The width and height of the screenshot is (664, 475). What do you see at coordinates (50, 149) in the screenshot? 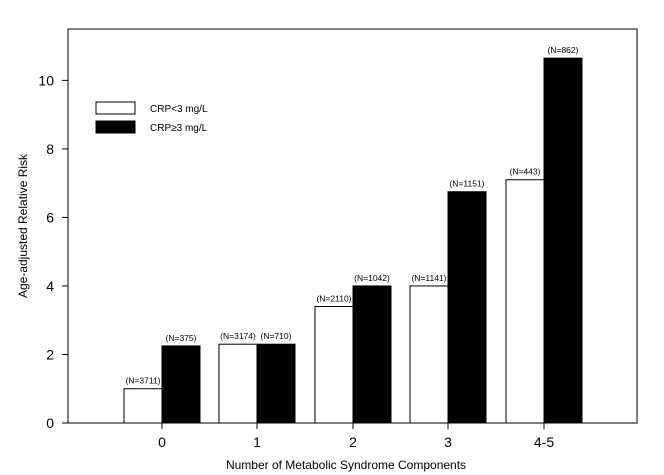
I see `y-tick-label-8: 8` at bounding box center [50, 149].